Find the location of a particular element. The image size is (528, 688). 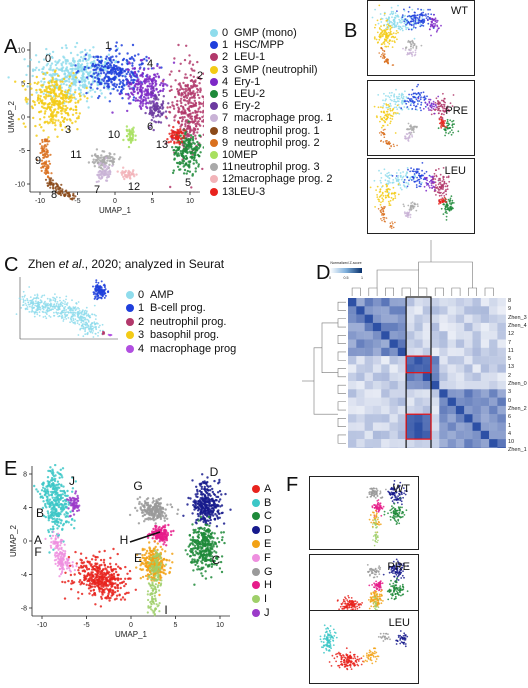

cluster-label: G is located at coordinates (137, 486).